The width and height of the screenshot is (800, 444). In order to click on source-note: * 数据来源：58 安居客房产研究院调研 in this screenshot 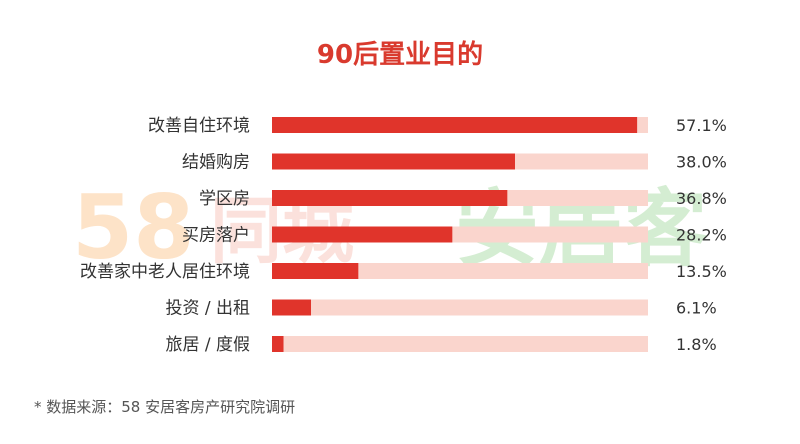, I will do `click(164, 407)`.